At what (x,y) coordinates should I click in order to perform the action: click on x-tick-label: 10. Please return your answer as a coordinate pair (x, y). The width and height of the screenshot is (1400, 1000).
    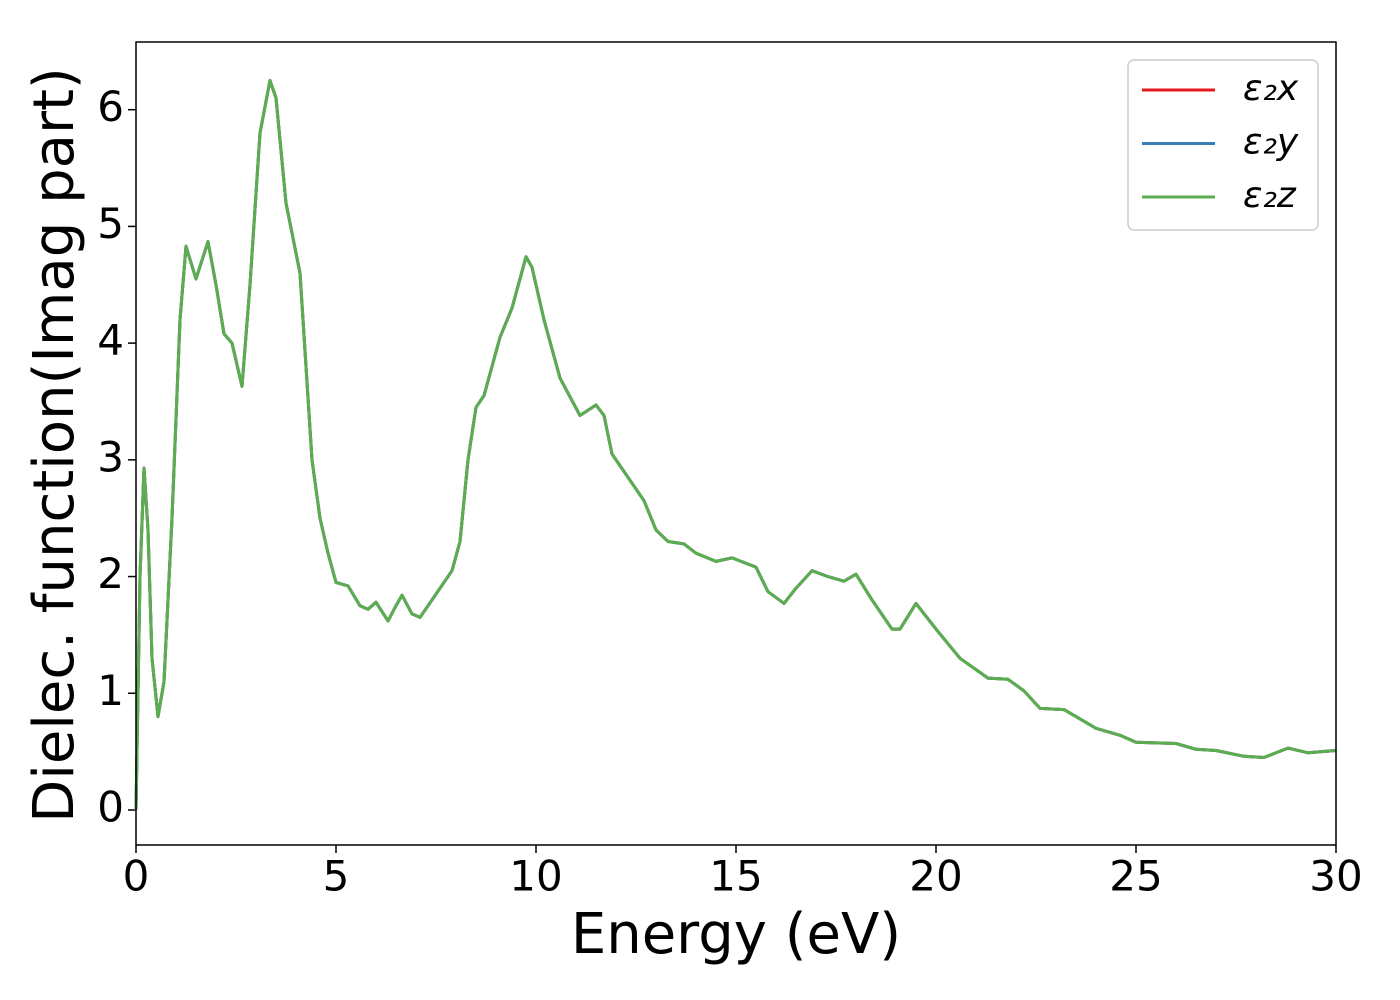
    Looking at the image, I should click on (535, 876).